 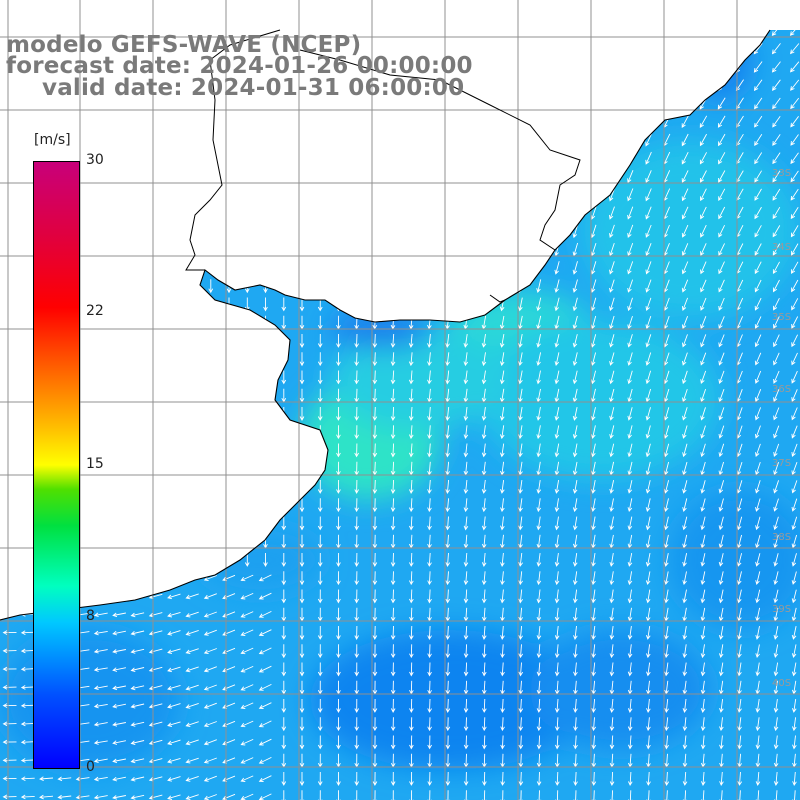 What do you see at coordinates (239, 66) in the screenshot?
I see `forecast-date: forecast date: 2024-01-26 00:00:00` at bounding box center [239, 66].